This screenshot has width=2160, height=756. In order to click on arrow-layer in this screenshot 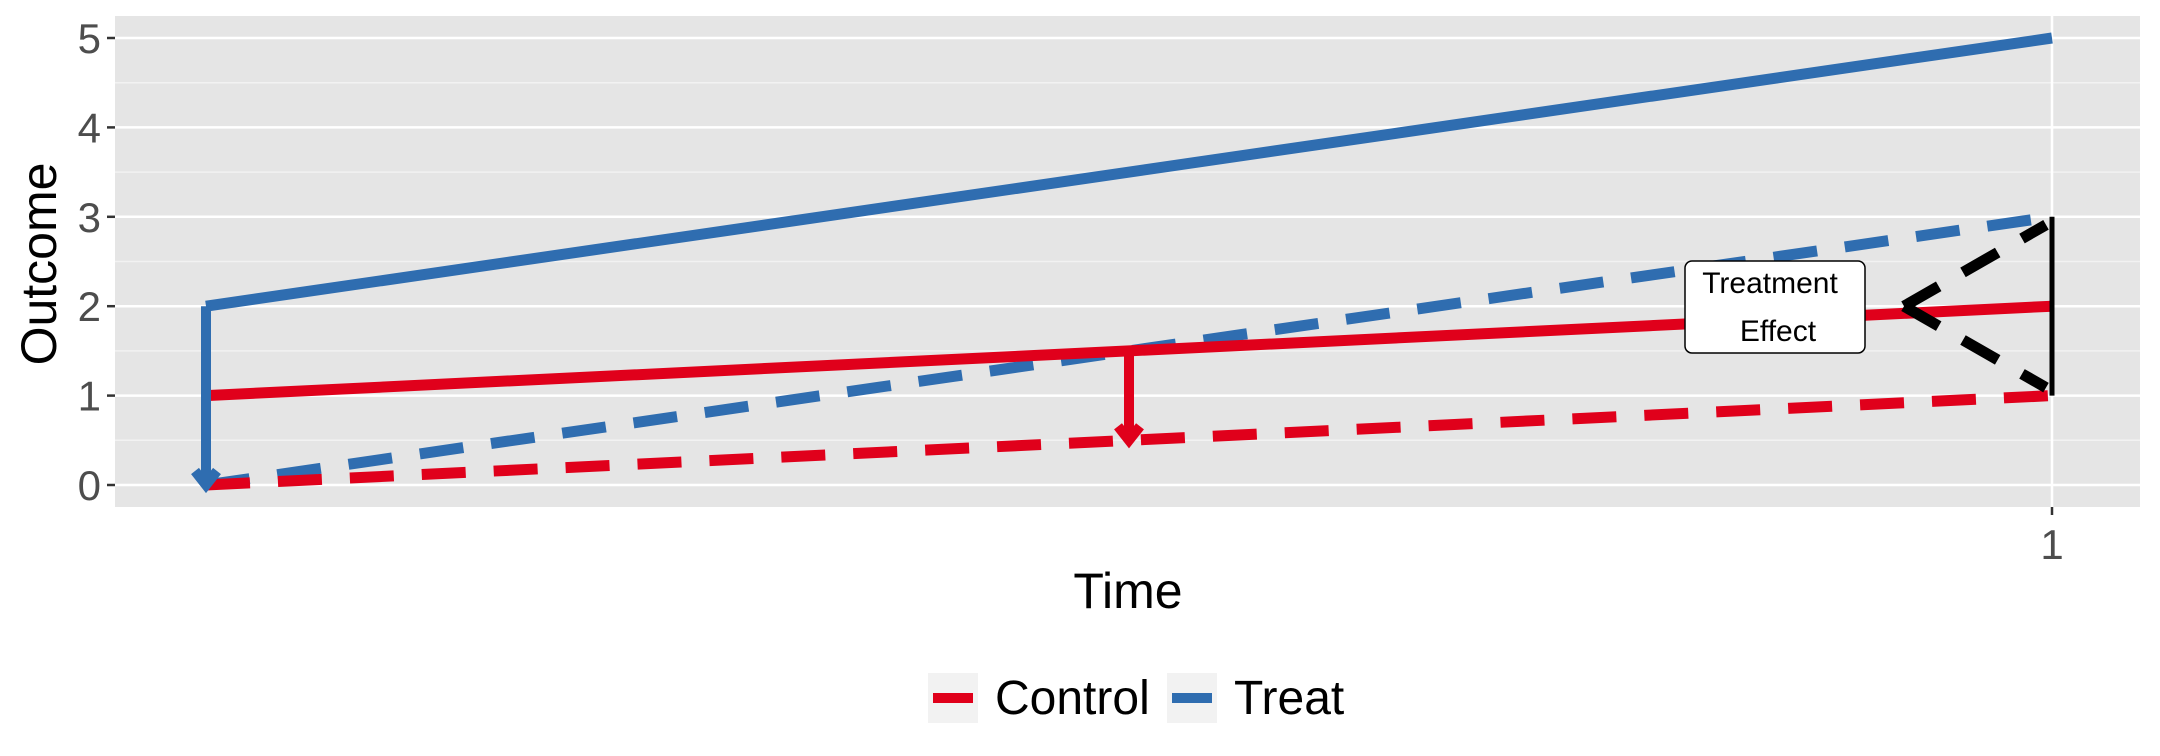, I will do `click(667, 400)`.